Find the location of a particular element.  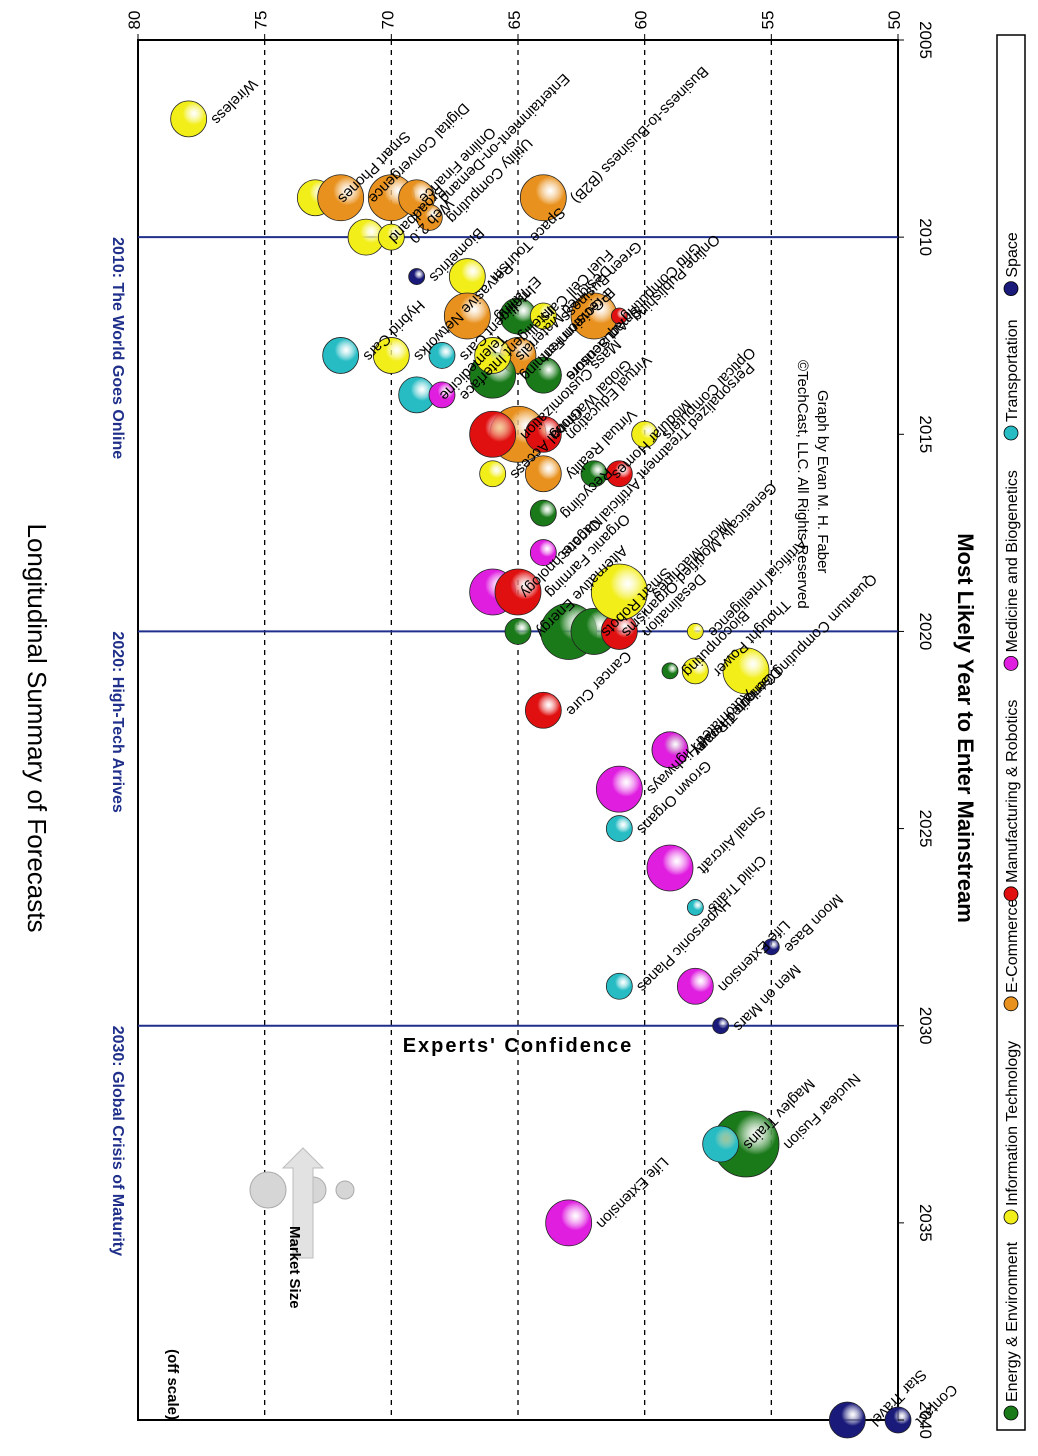

x-tick-label-0: 2005 is located at coordinates (925, 40).